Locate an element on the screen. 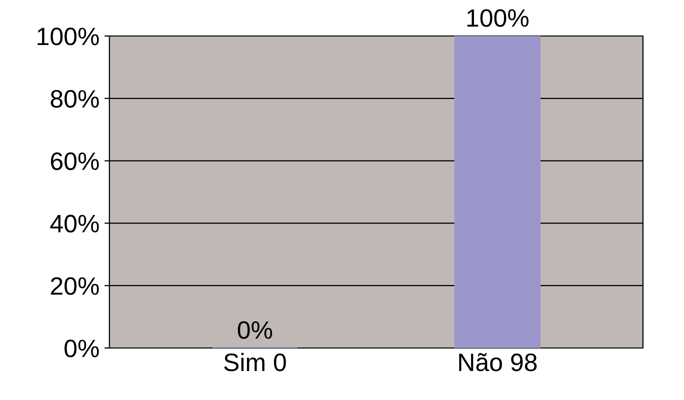  y-tick-label: 80% is located at coordinates (74, 99).